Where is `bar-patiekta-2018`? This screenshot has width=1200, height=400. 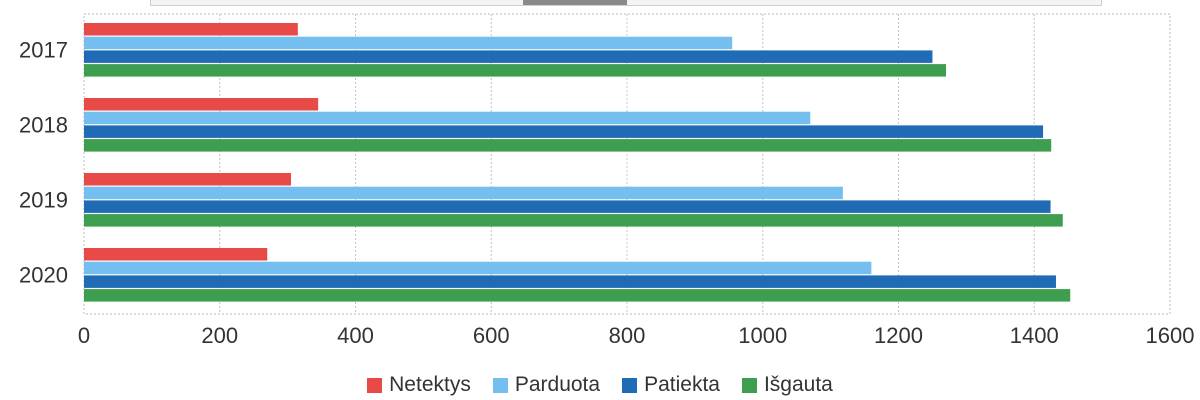
bar-patiekta-2018 is located at coordinates (564, 131).